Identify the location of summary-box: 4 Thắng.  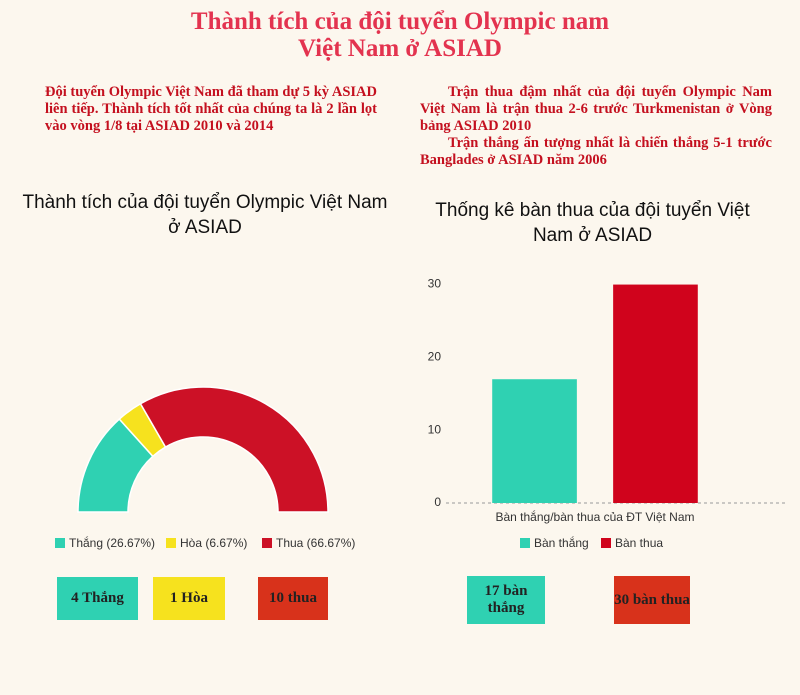
(97, 598).